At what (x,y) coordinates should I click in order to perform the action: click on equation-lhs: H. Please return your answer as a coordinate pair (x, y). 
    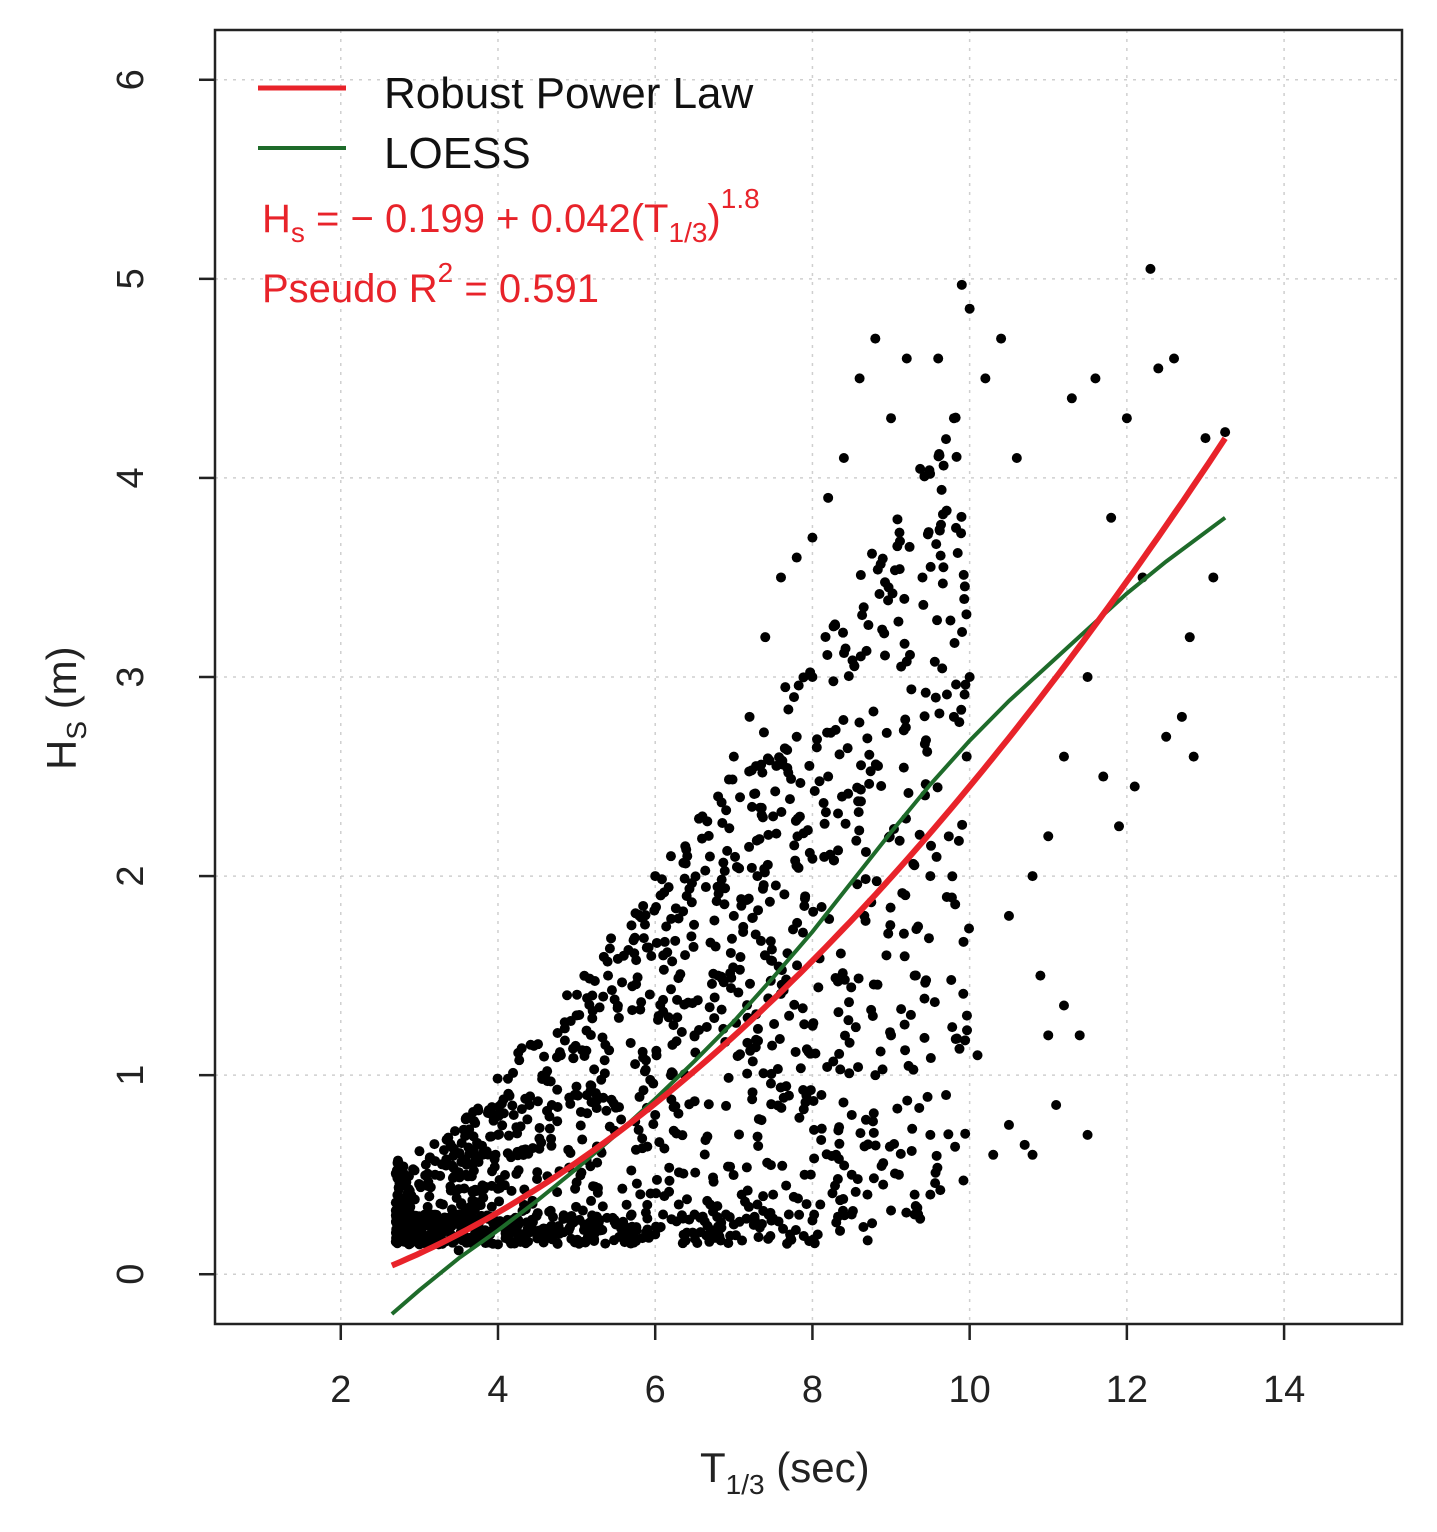
    Looking at the image, I should click on (276, 219).